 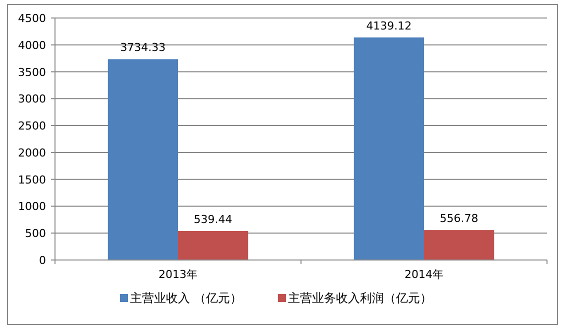 I want to click on data-label: 3734.33, so click(x=143, y=47).